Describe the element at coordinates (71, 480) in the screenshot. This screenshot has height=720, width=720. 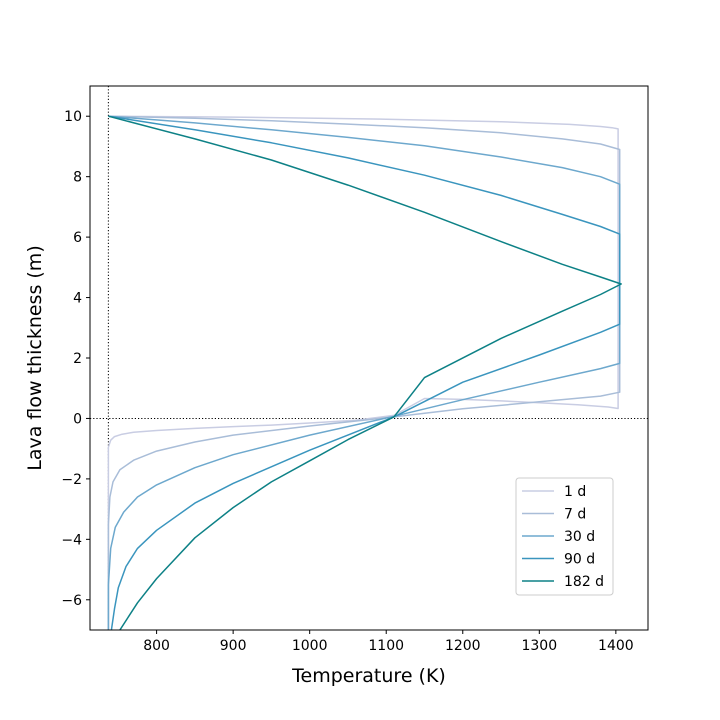
I see `y-tick-label: −2` at that location.